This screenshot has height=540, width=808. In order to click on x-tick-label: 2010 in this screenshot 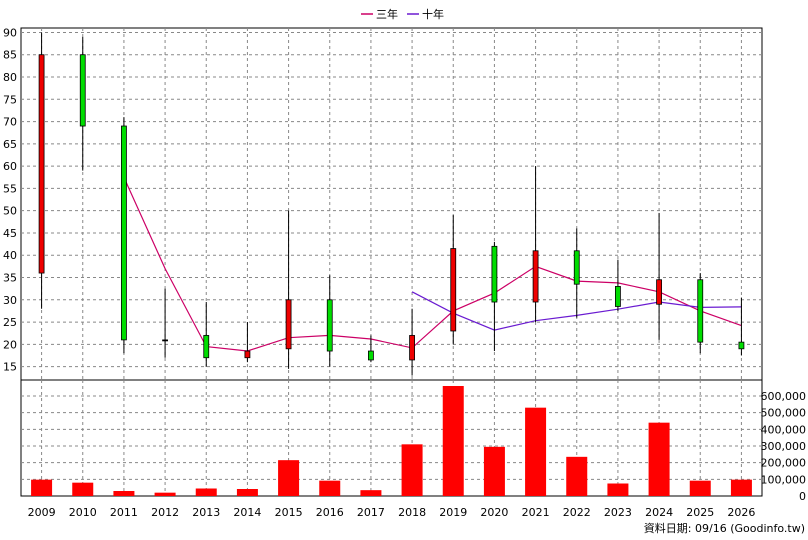, I will do `click(83, 512)`.